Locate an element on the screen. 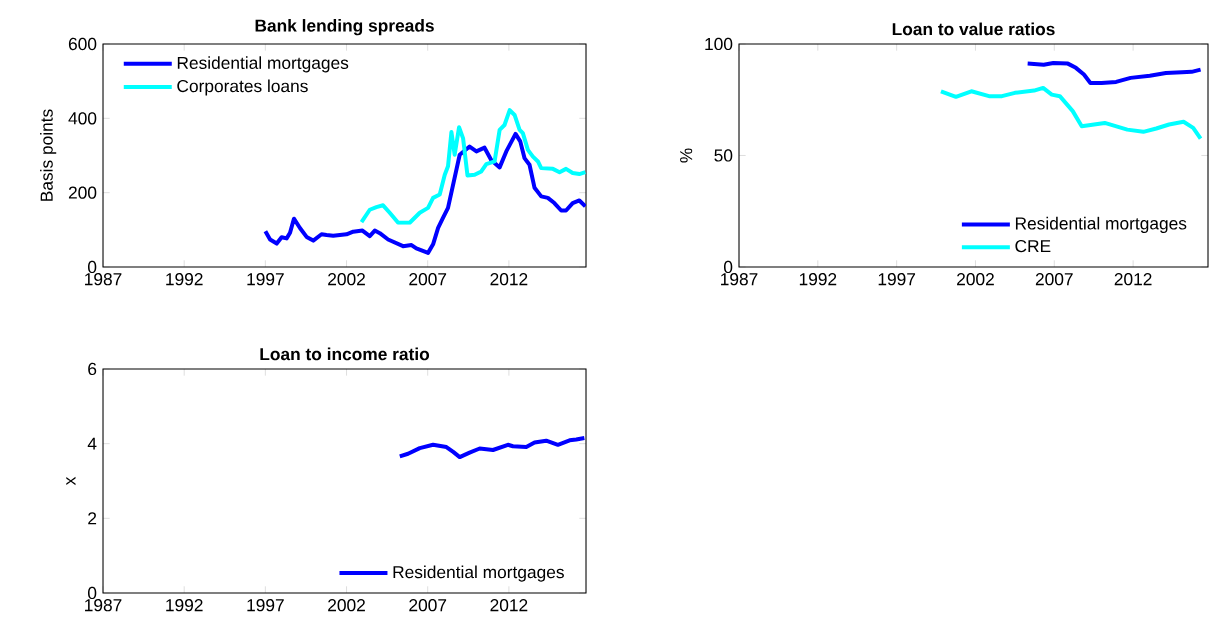 Image resolution: width=1217 pixels, height=635 pixels. y-tick-label: 50 is located at coordinates (723, 155).